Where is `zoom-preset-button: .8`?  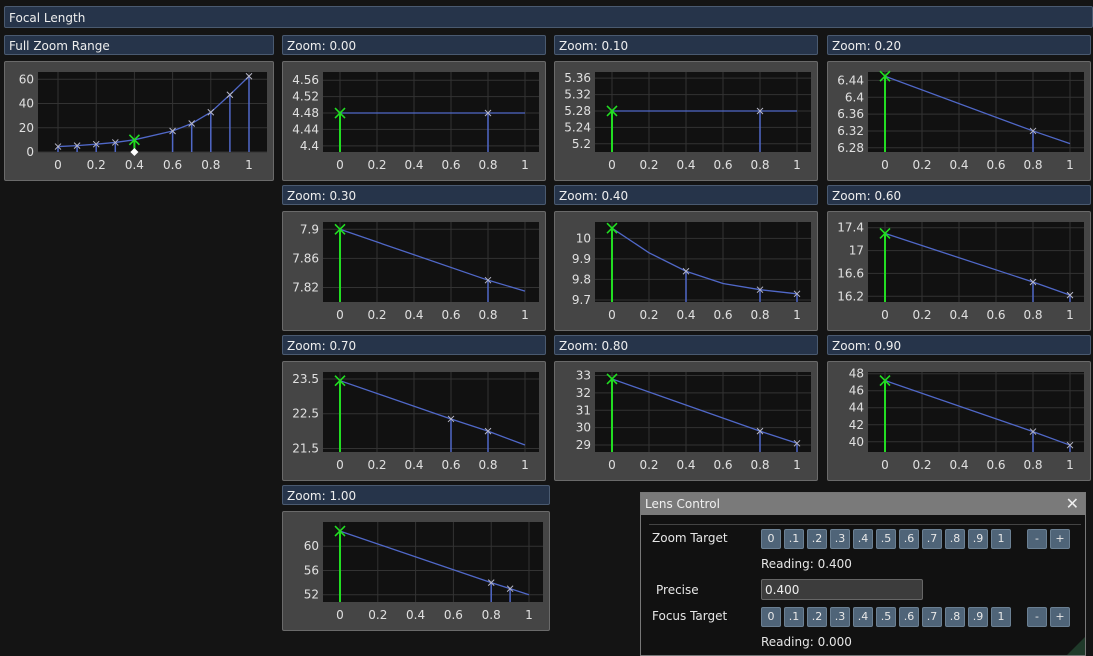
zoom-preset-button: .8 is located at coordinates (955, 539).